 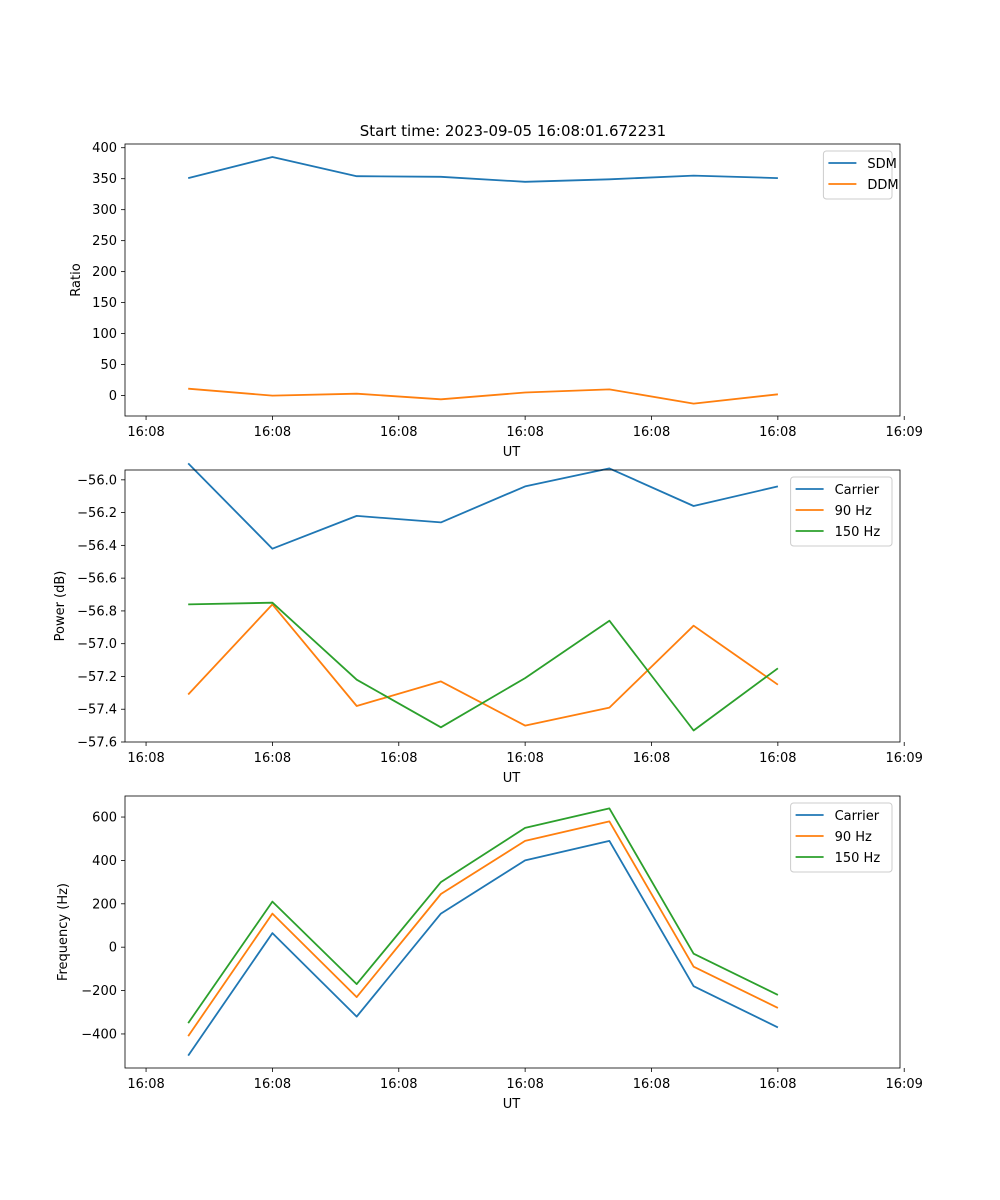 I want to click on ratio-y-tick-label: 100, so click(x=104, y=334).